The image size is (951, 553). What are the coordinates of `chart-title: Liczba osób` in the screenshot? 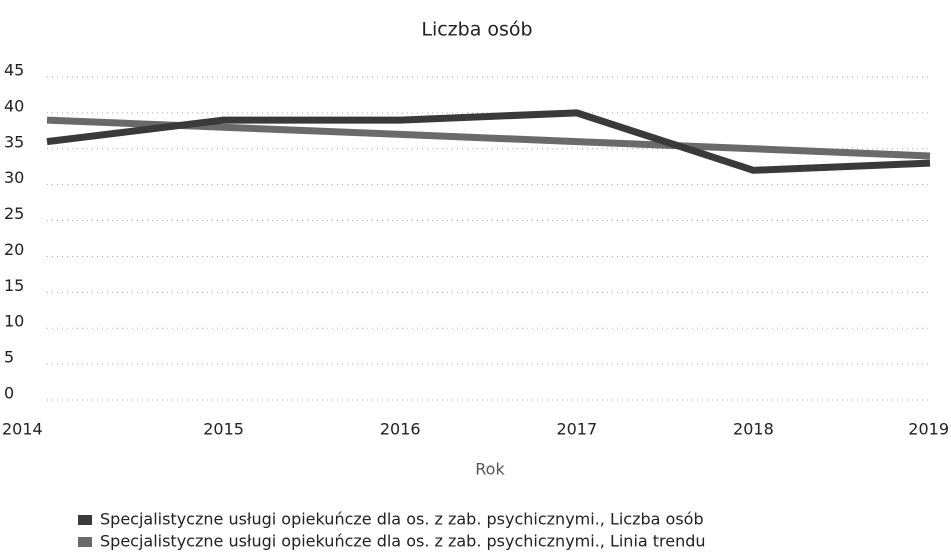 It's located at (476, 30).